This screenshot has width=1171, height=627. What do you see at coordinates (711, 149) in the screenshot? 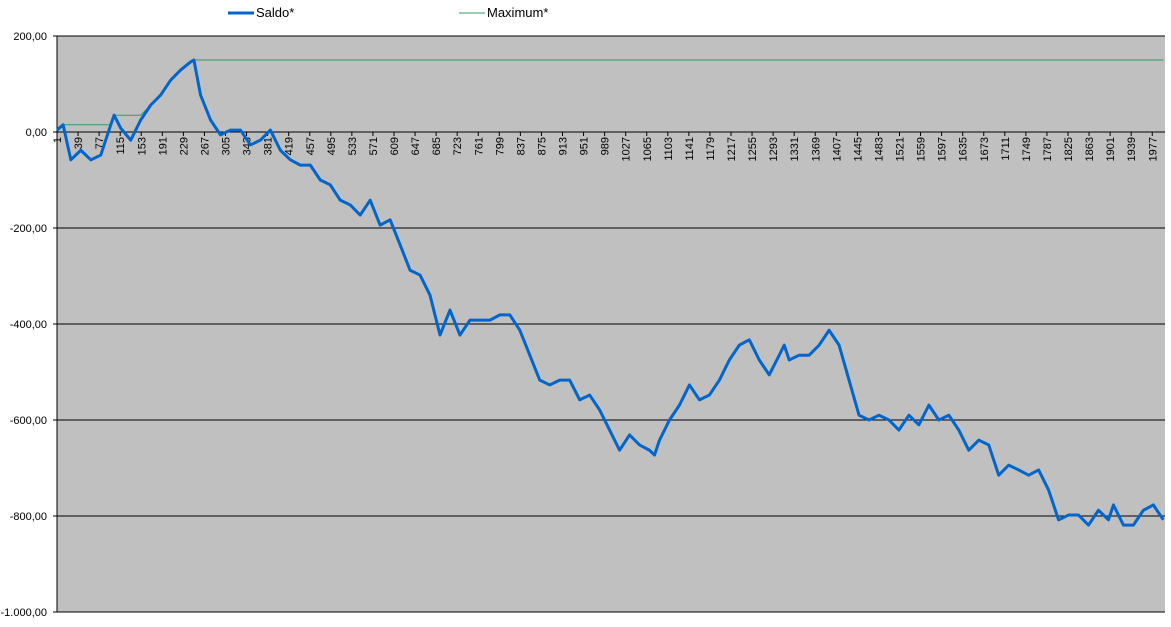
I see `x-tick-label: 1179` at bounding box center [711, 149].